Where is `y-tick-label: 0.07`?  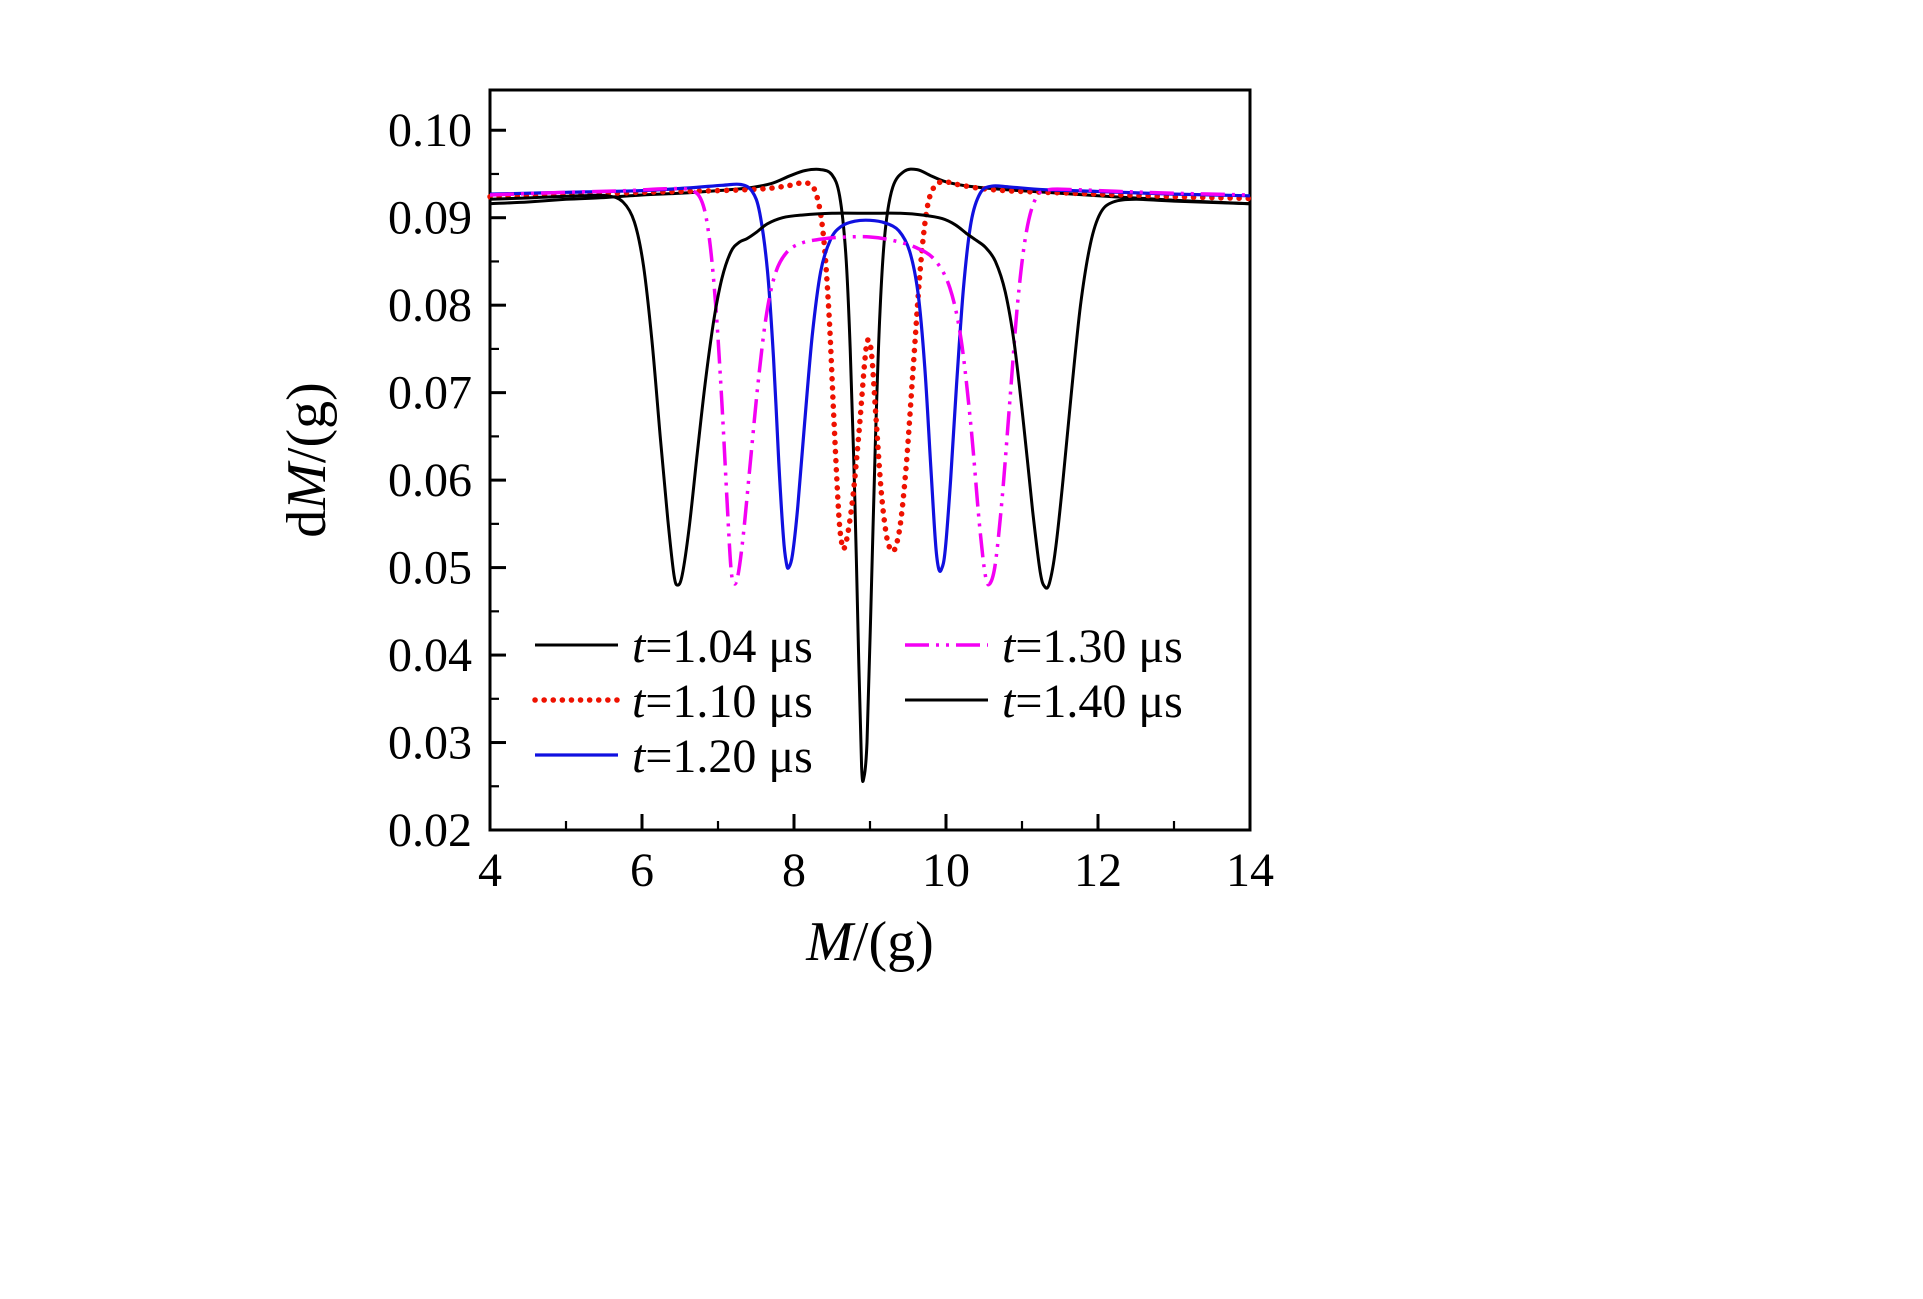 y-tick-label: 0.07 is located at coordinates (430, 393).